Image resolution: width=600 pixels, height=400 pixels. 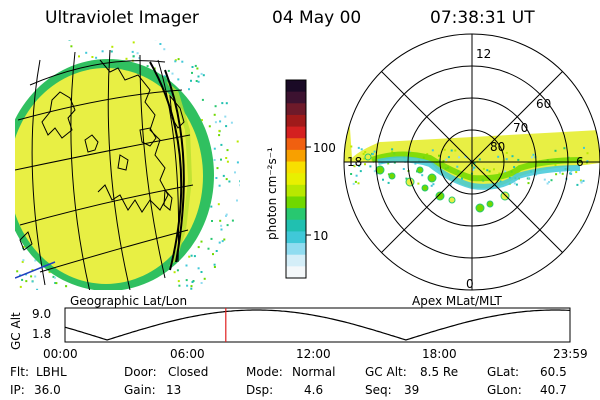 What do you see at coordinates (317, 325) in the screenshot?
I see `orbit-altitude-curve` at bounding box center [317, 325].